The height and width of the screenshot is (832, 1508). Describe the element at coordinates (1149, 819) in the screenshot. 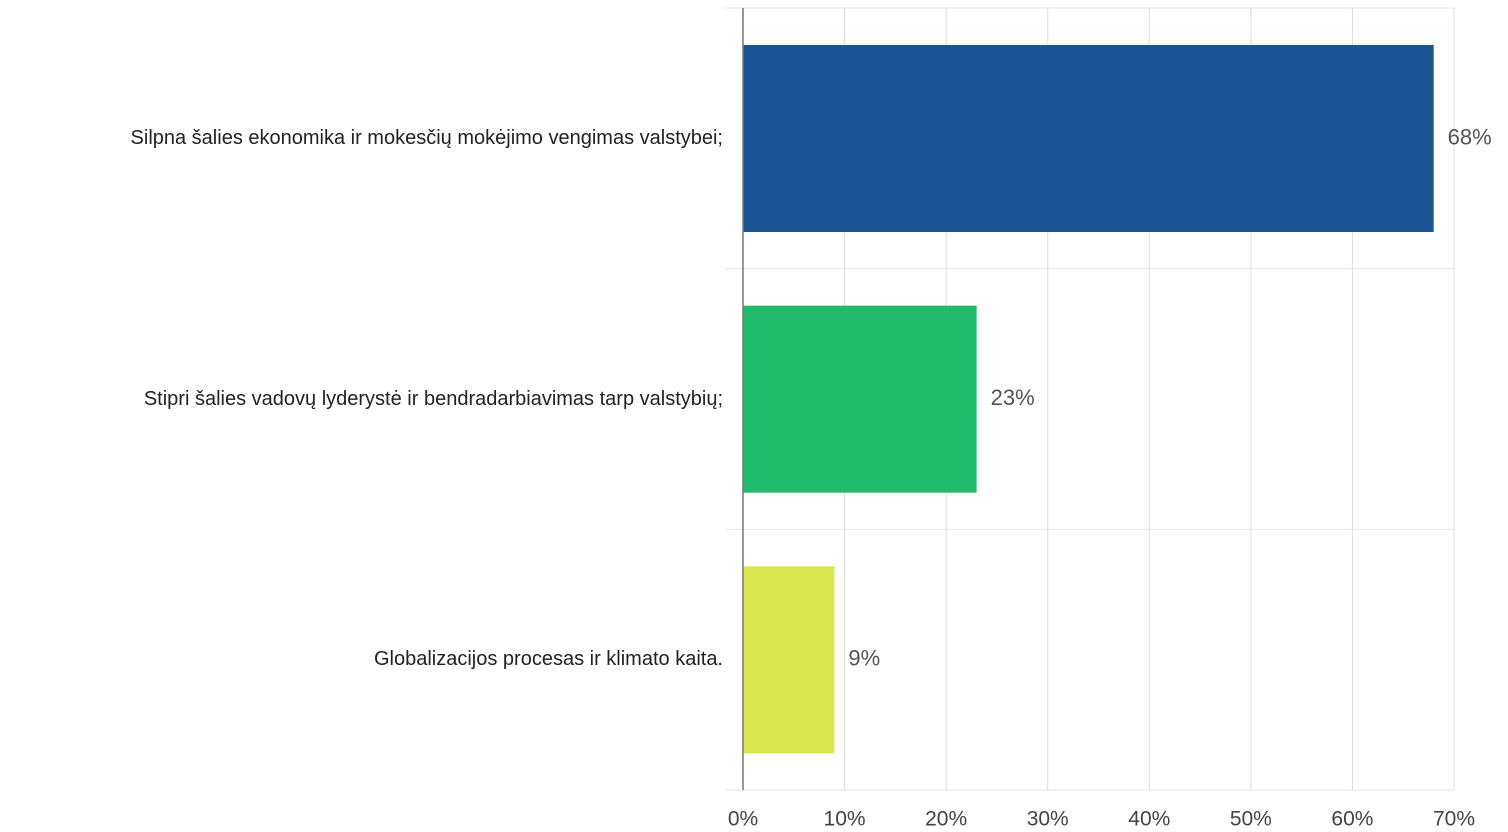

I see `x-tick-label: 40%` at that location.